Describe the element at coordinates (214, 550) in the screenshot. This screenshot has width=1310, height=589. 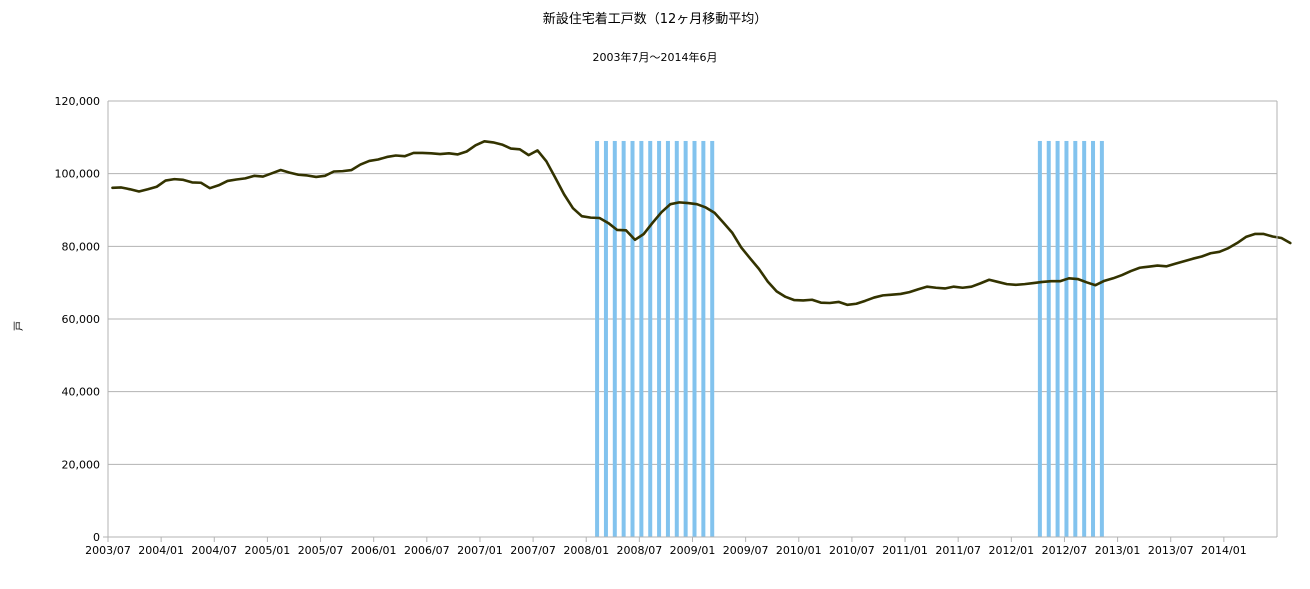
I see `x-tick-label: 2004/07` at that location.